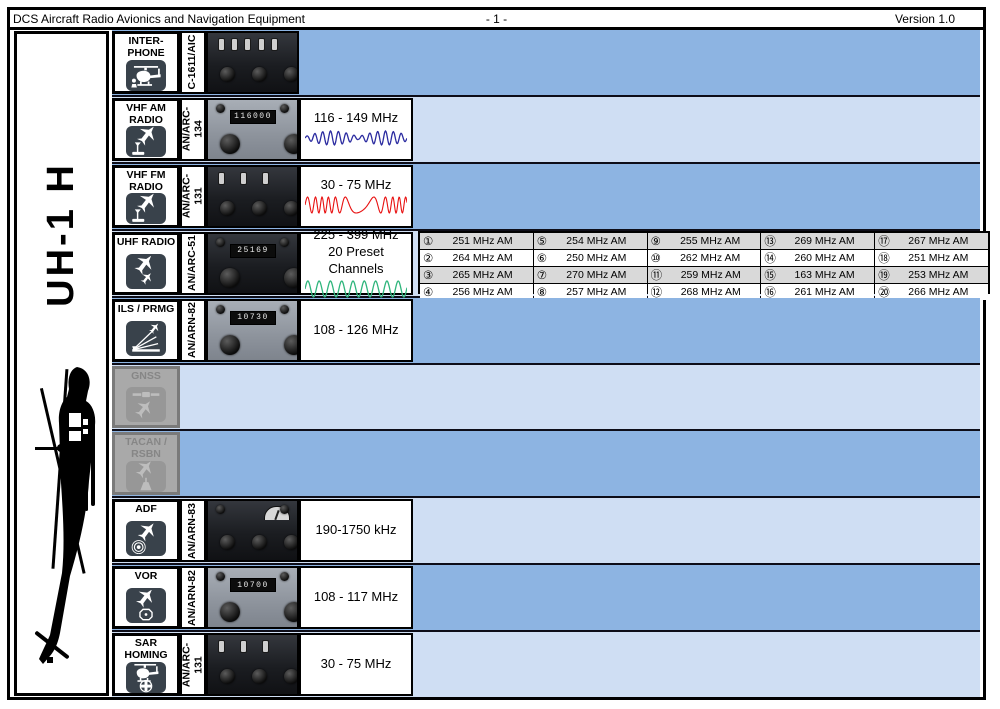  Describe the element at coordinates (938, 240) in the screenshot. I see `channel-frequency: 267 MHz AM` at that location.